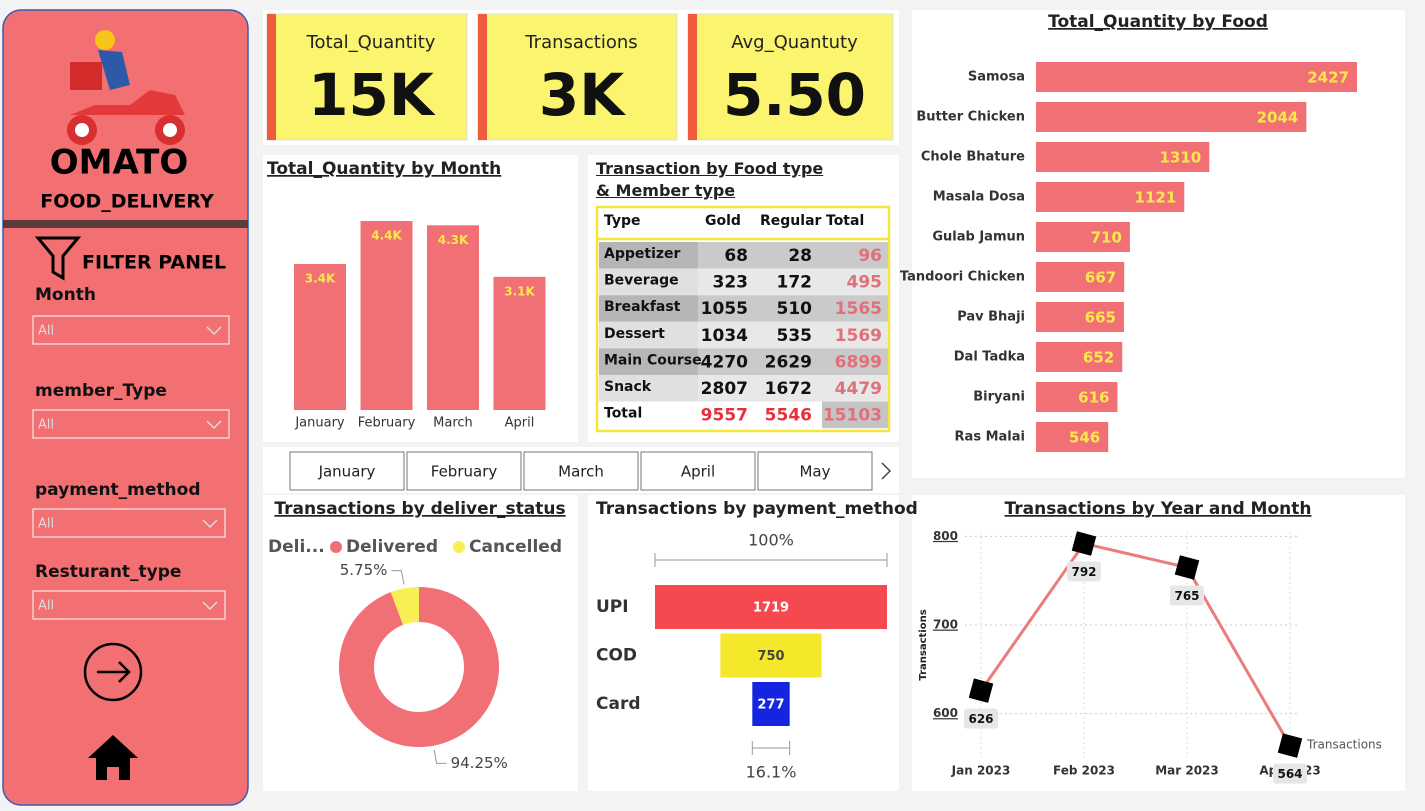 Image resolution: width=1425 pixels, height=811 pixels. What do you see at coordinates (1135, 644) in the screenshot?
I see `line` at bounding box center [1135, 644].